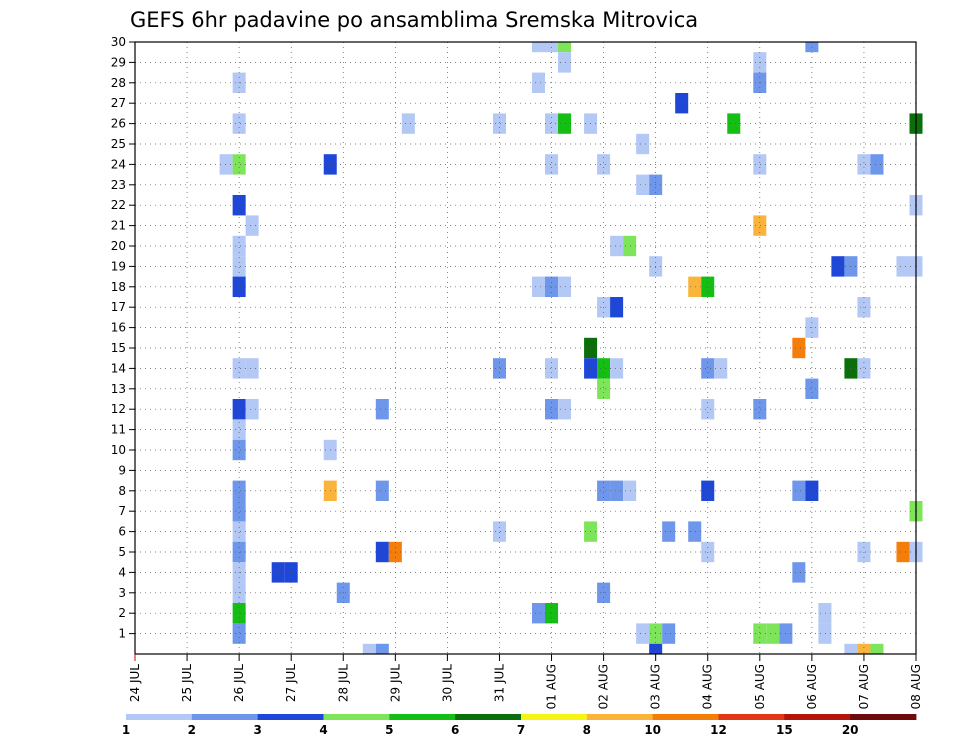 This screenshot has height=742, width=960. Describe the element at coordinates (916, 686) in the screenshot. I see `x-tick-label: 08 AUG` at that location.